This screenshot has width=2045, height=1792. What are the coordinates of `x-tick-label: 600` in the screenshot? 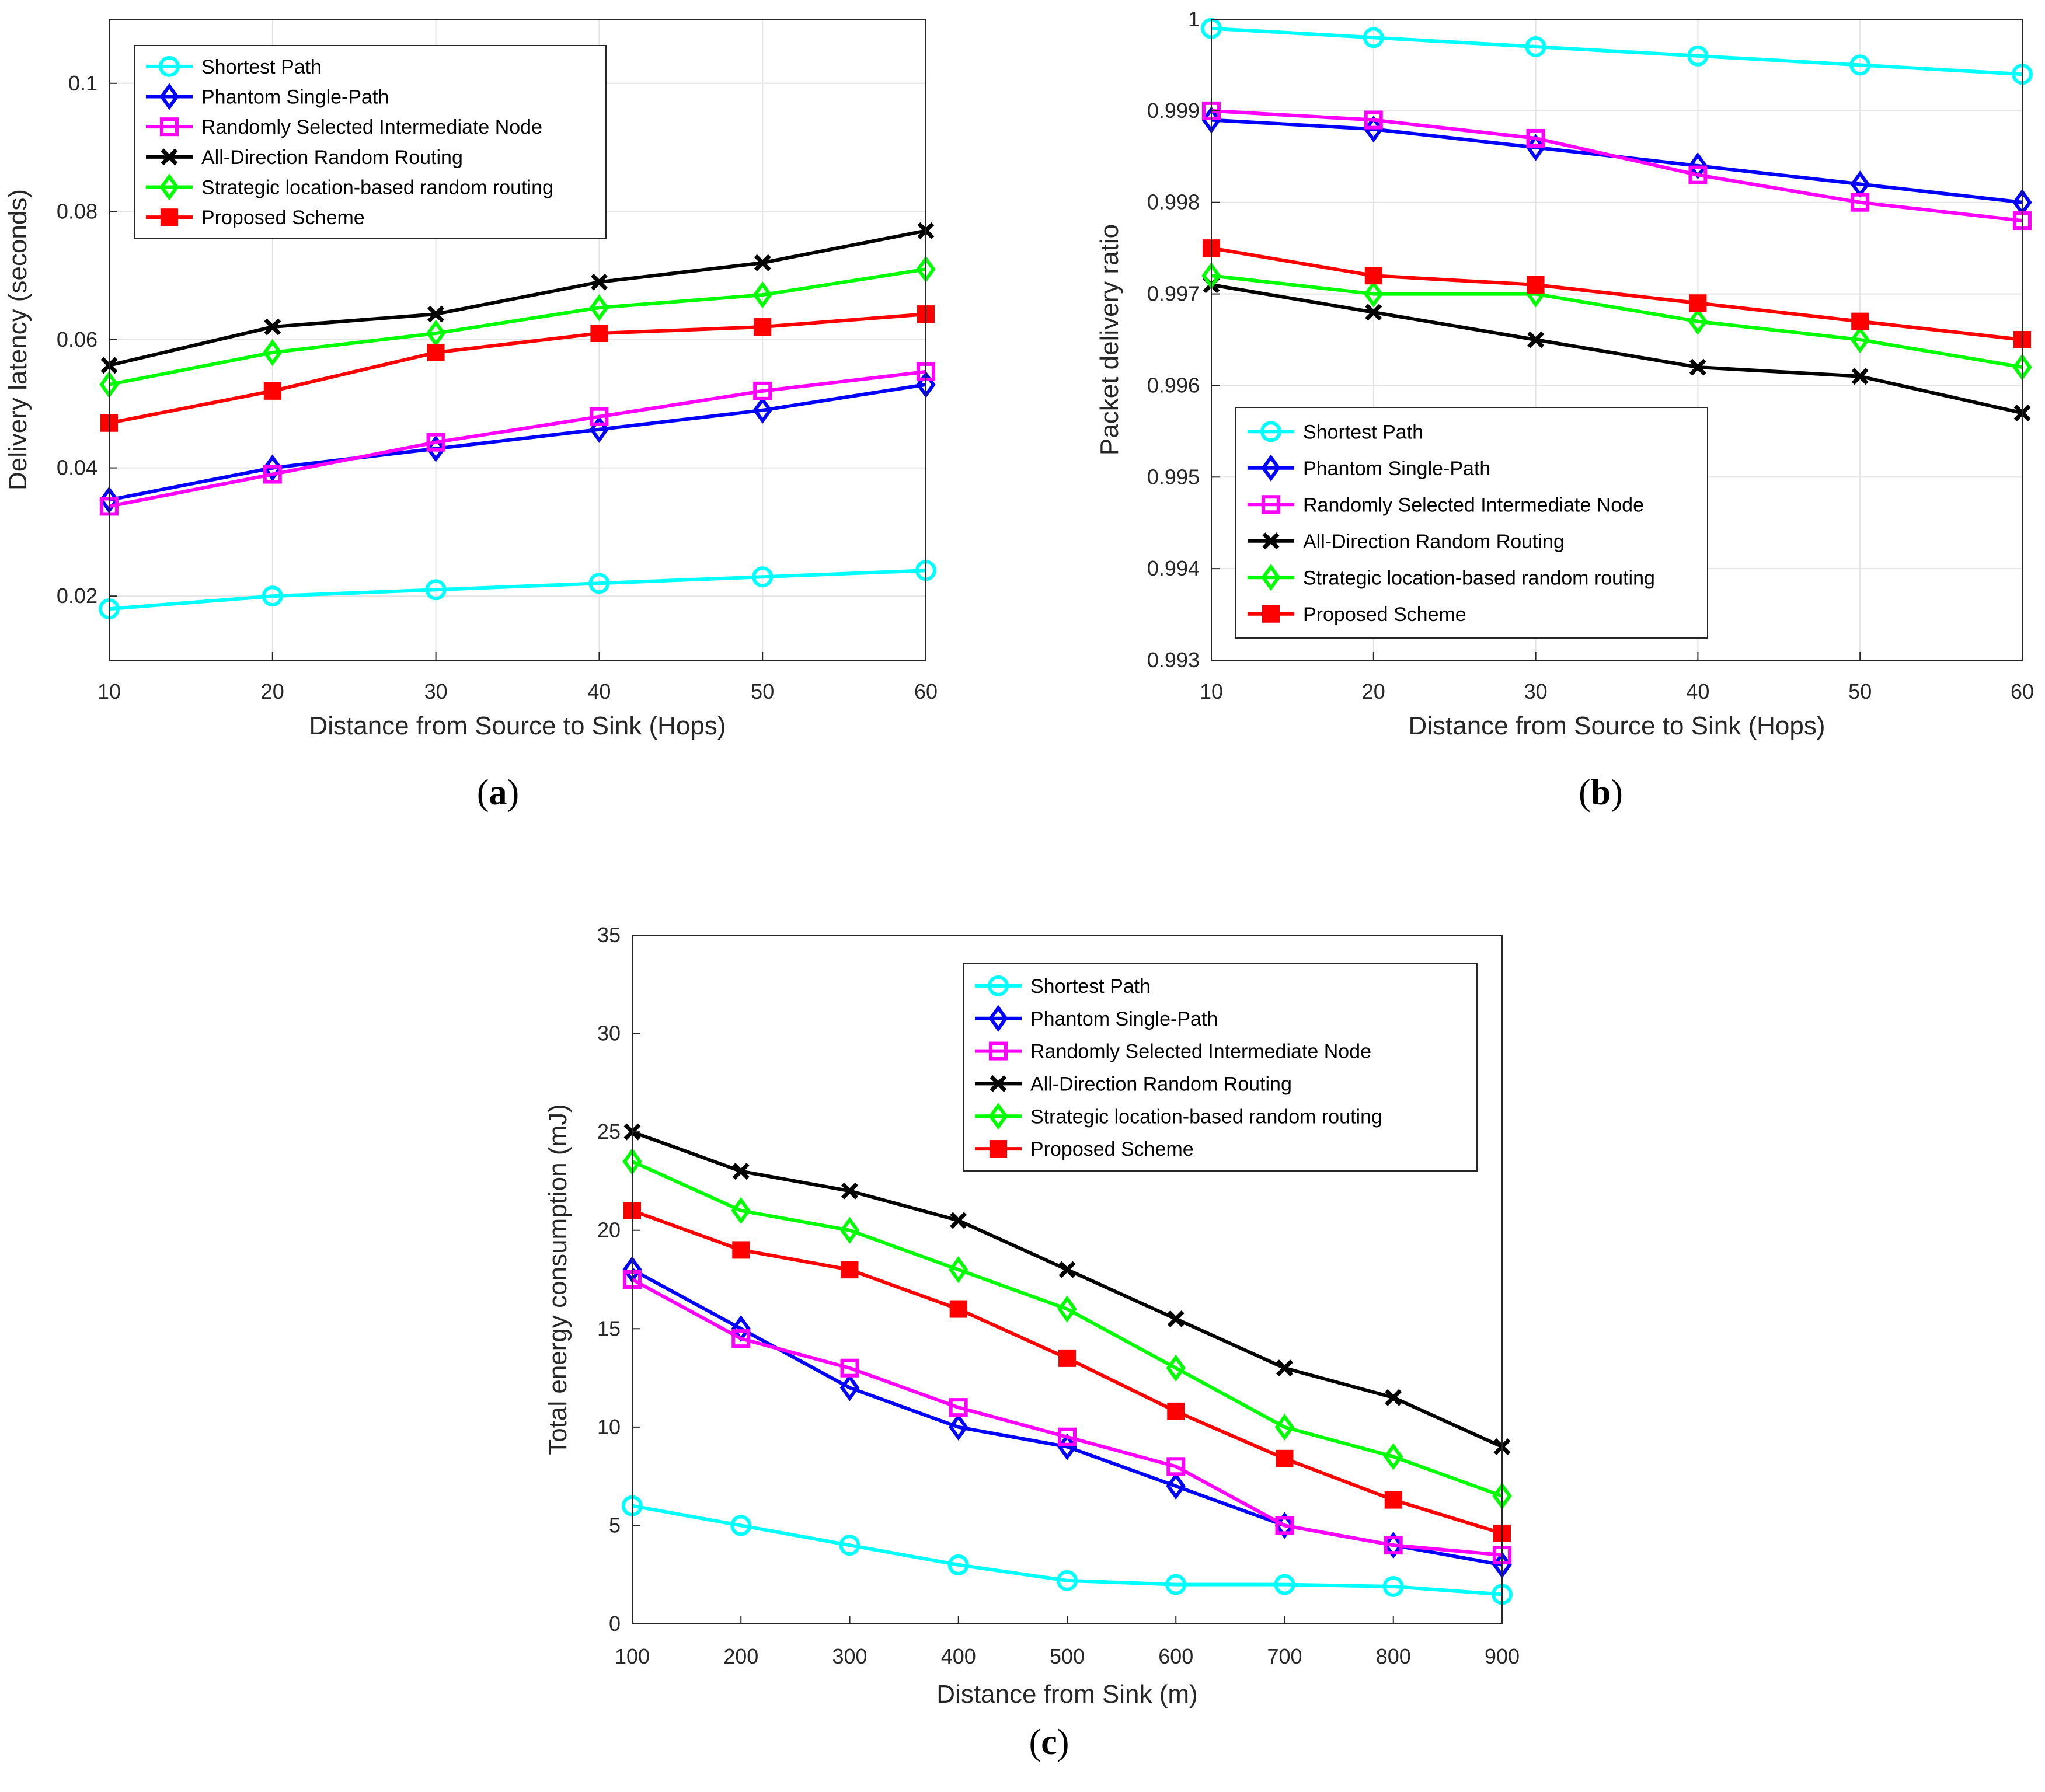 It's located at (1175, 1656).